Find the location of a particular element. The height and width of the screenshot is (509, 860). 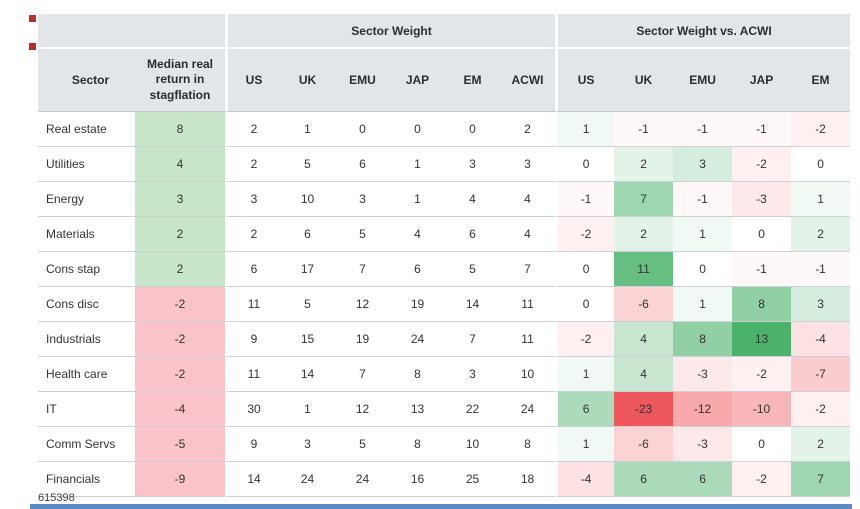

weight-cell: 18 is located at coordinates (528, 479).